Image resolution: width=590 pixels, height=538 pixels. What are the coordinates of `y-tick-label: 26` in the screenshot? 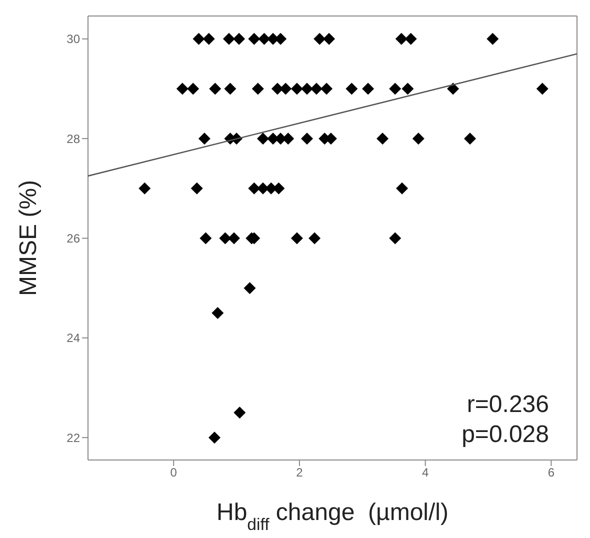 It's located at (73, 239).